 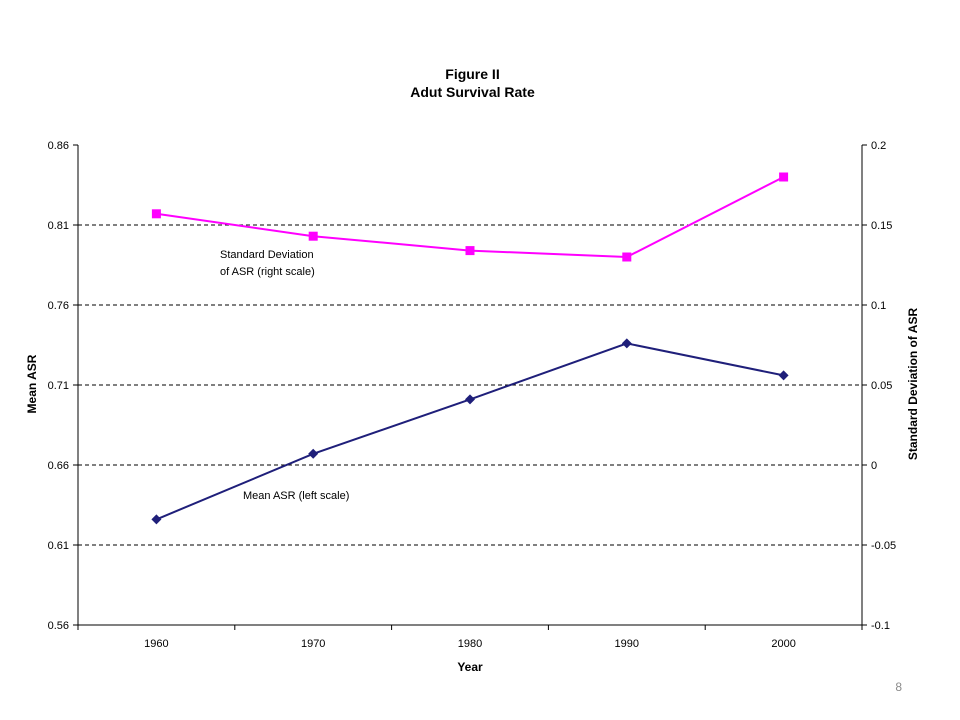 What do you see at coordinates (313, 644) in the screenshot?
I see `x-tick-label: 1970` at bounding box center [313, 644].